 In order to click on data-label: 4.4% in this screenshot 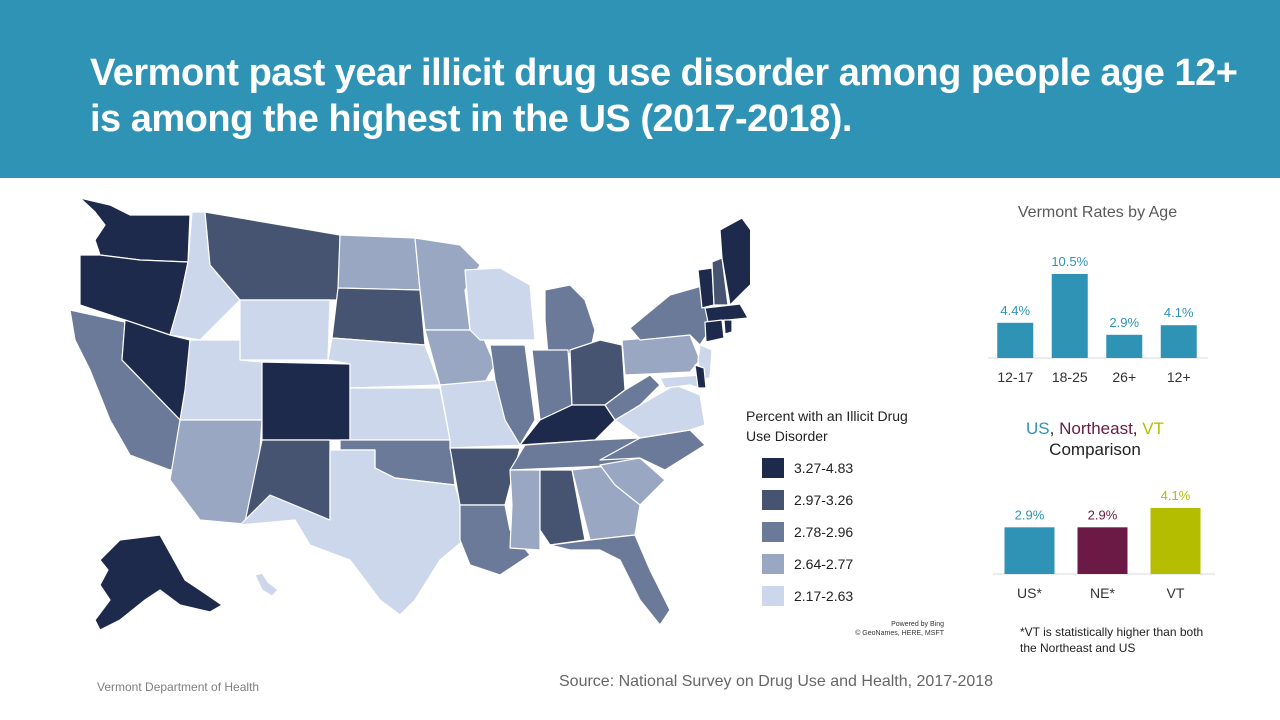, I will do `click(1015, 310)`.